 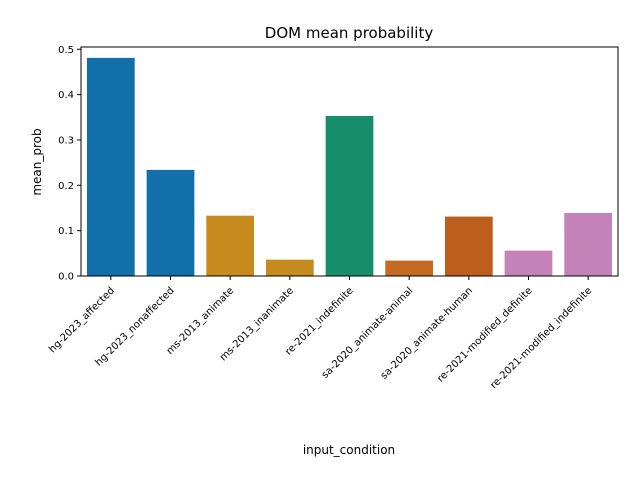 I want to click on y-tick-label: 0.1, so click(x=66, y=231).